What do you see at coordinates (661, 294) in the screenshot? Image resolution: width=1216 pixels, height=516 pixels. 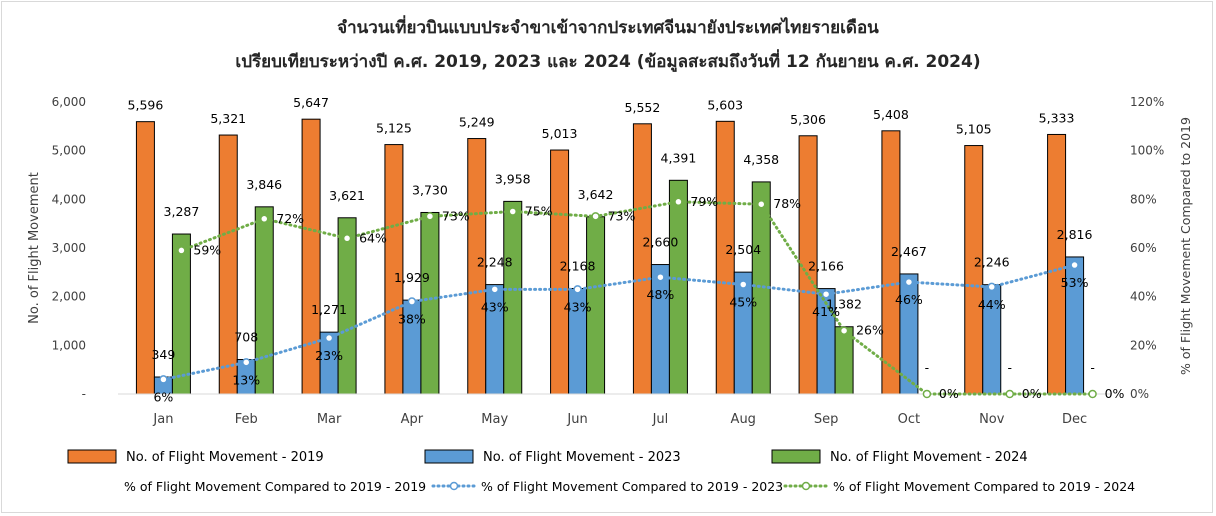 I see `pct-data-label: 48%` at bounding box center [661, 294].